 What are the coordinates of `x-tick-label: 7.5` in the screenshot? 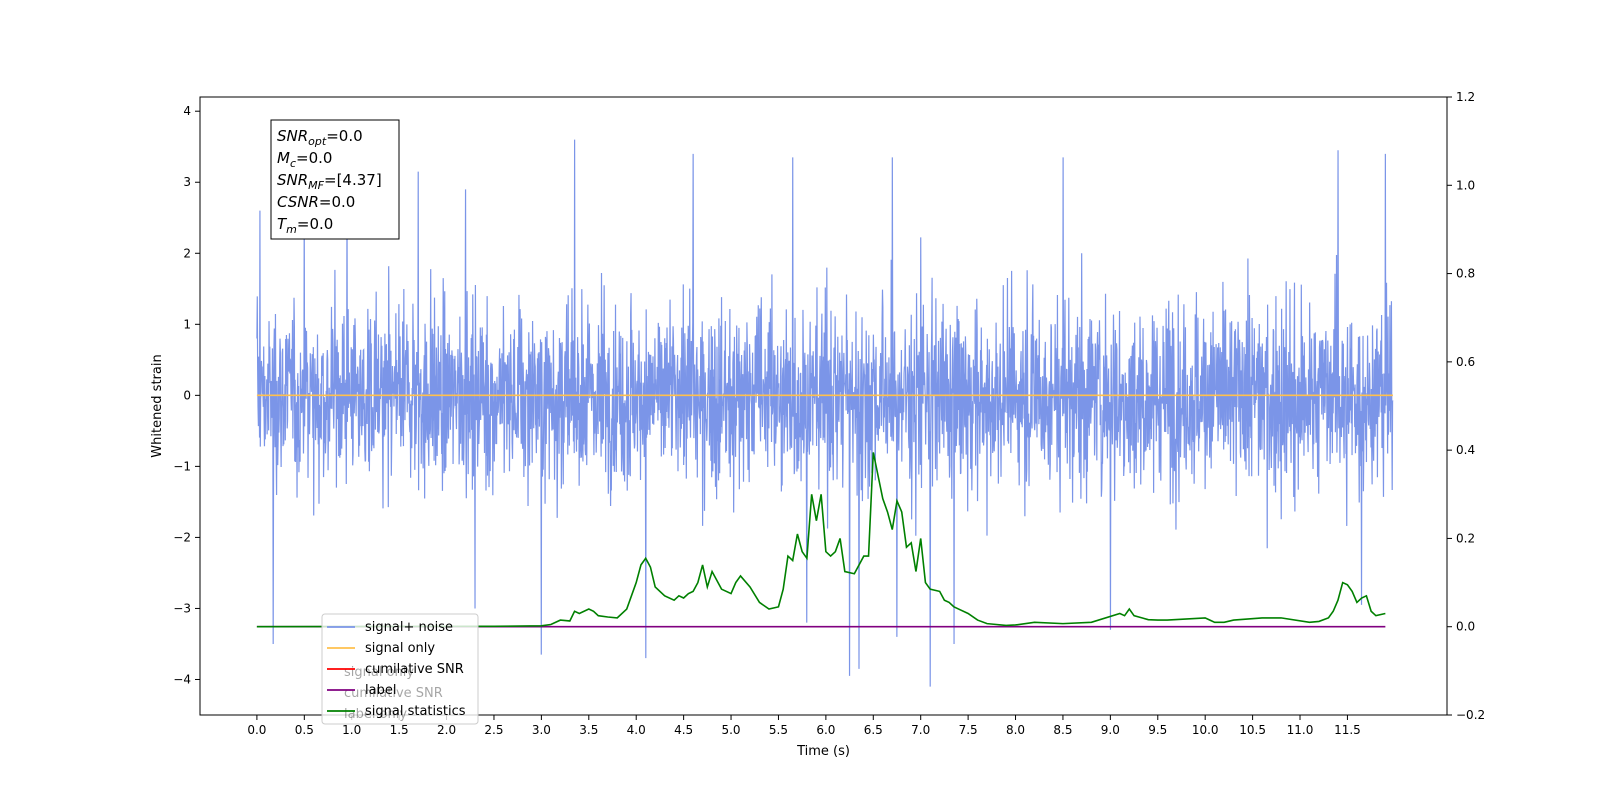 It's located at (968, 730).